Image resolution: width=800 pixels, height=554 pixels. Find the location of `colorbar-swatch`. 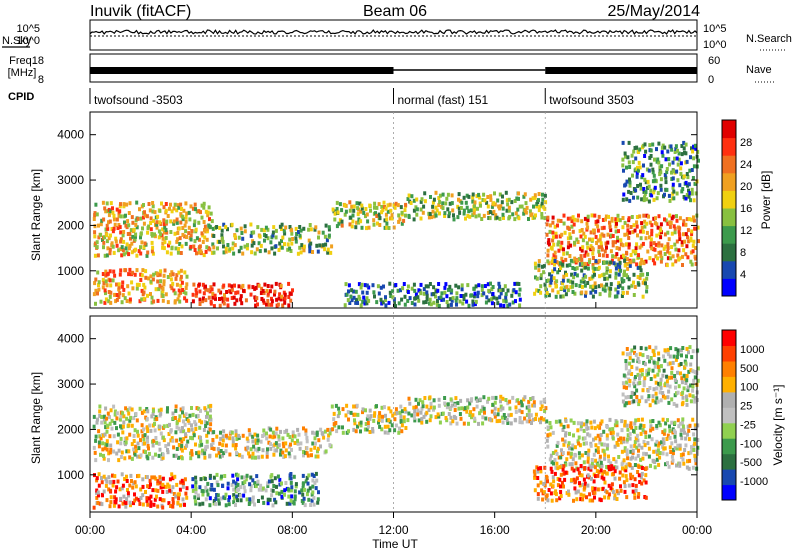

colorbar-swatch is located at coordinates (729, 217).